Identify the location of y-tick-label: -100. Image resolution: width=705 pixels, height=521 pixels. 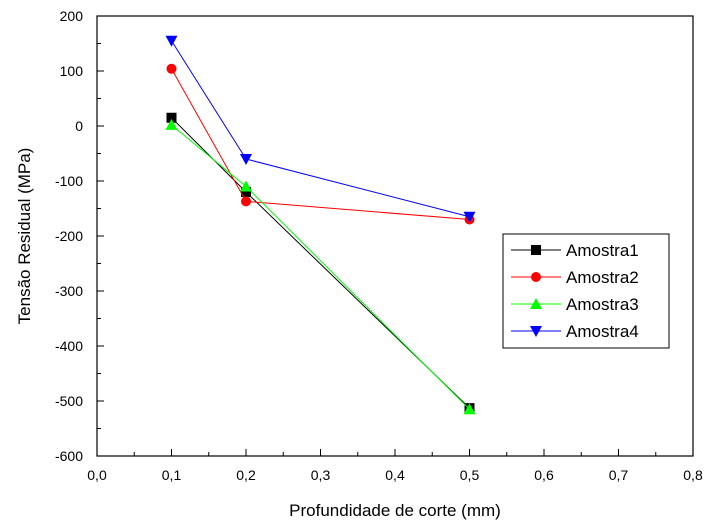
(69, 181).